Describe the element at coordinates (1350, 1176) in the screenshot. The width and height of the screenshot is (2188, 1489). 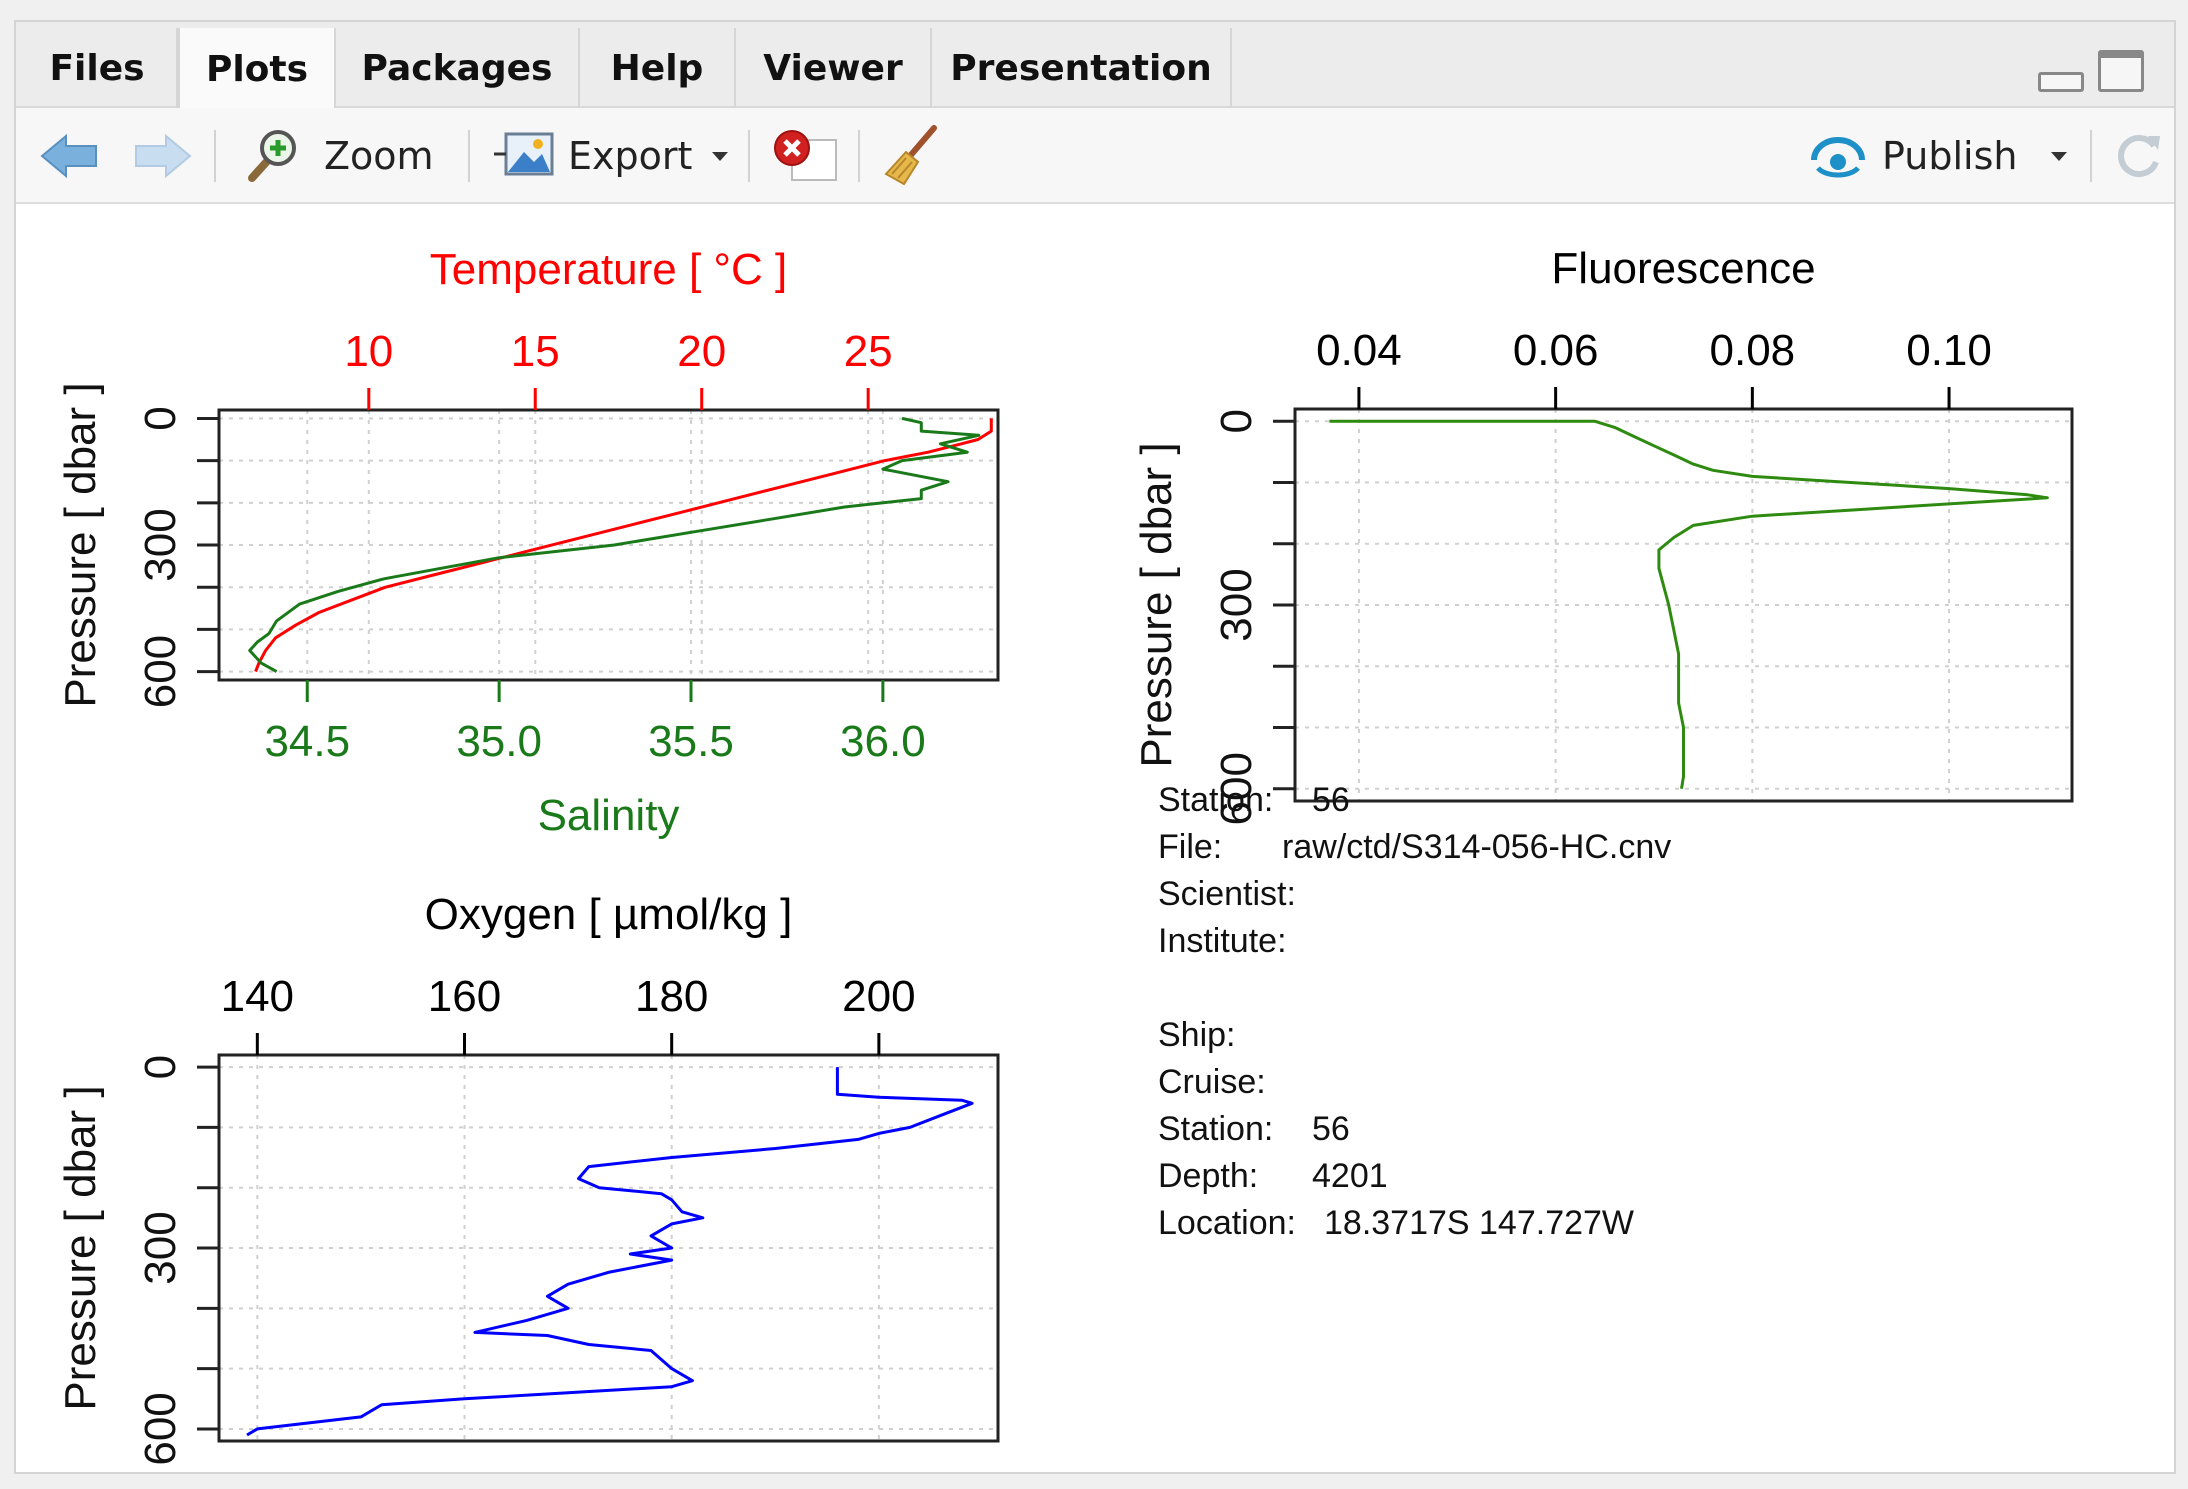
I see `station-info-value: 4201` at that location.